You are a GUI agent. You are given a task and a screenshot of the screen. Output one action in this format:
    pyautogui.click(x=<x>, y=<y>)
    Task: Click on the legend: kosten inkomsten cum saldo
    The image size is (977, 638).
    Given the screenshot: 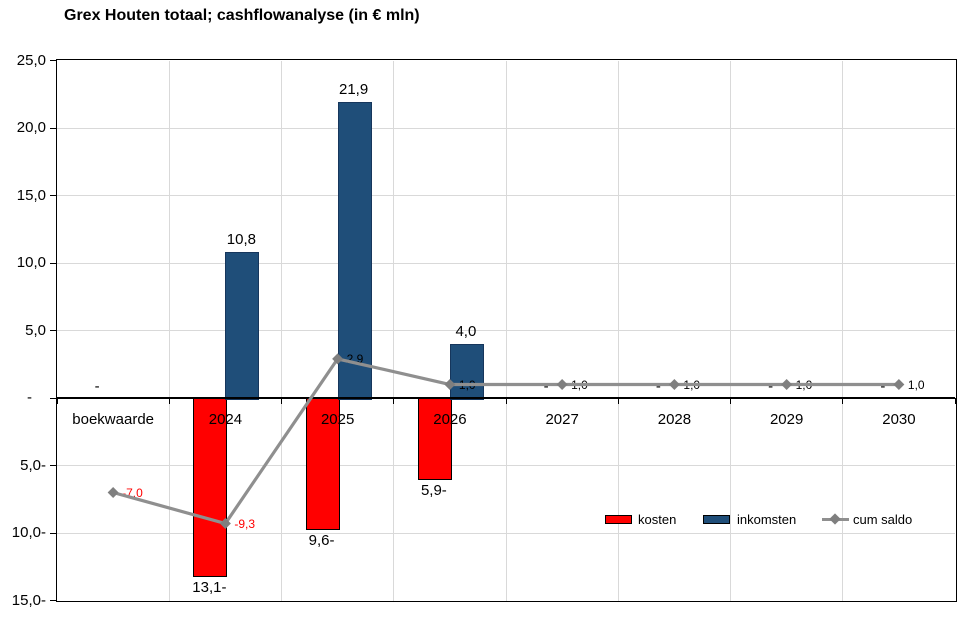 What is the action you would take?
    pyautogui.click(x=770, y=520)
    